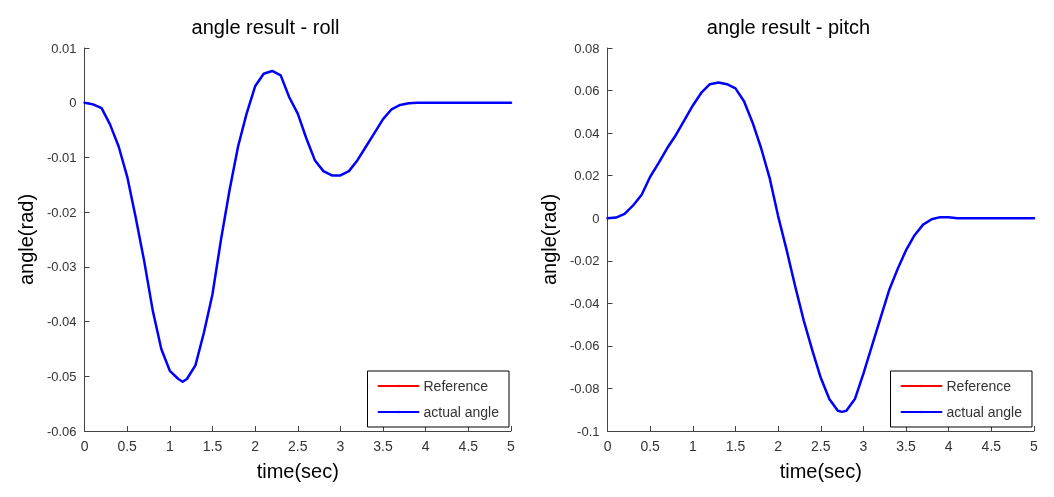  What do you see at coordinates (588, 431) in the screenshot?
I see `y-tick-label: -0.1` at bounding box center [588, 431].